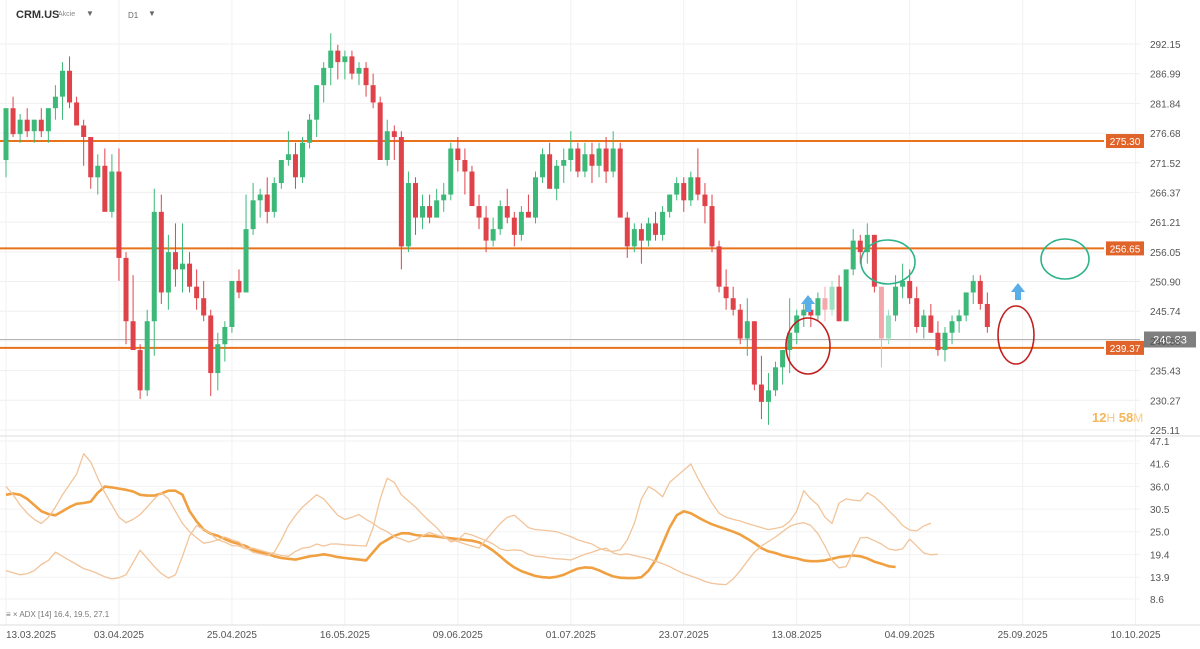 The width and height of the screenshot is (1200, 649). I want to click on price-tick-label: 271.52, so click(1165, 164).